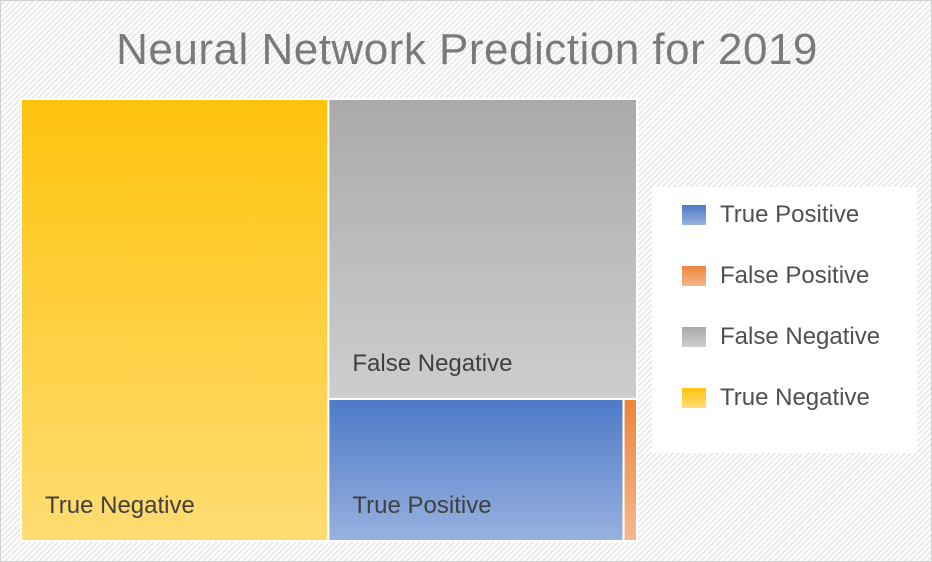 The height and width of the screenshot is (562, 932). What do you see at coordinates (694, 215) in the screenshot?
I see `legend-swatch-true-positive` at bounding box center [694, 215].